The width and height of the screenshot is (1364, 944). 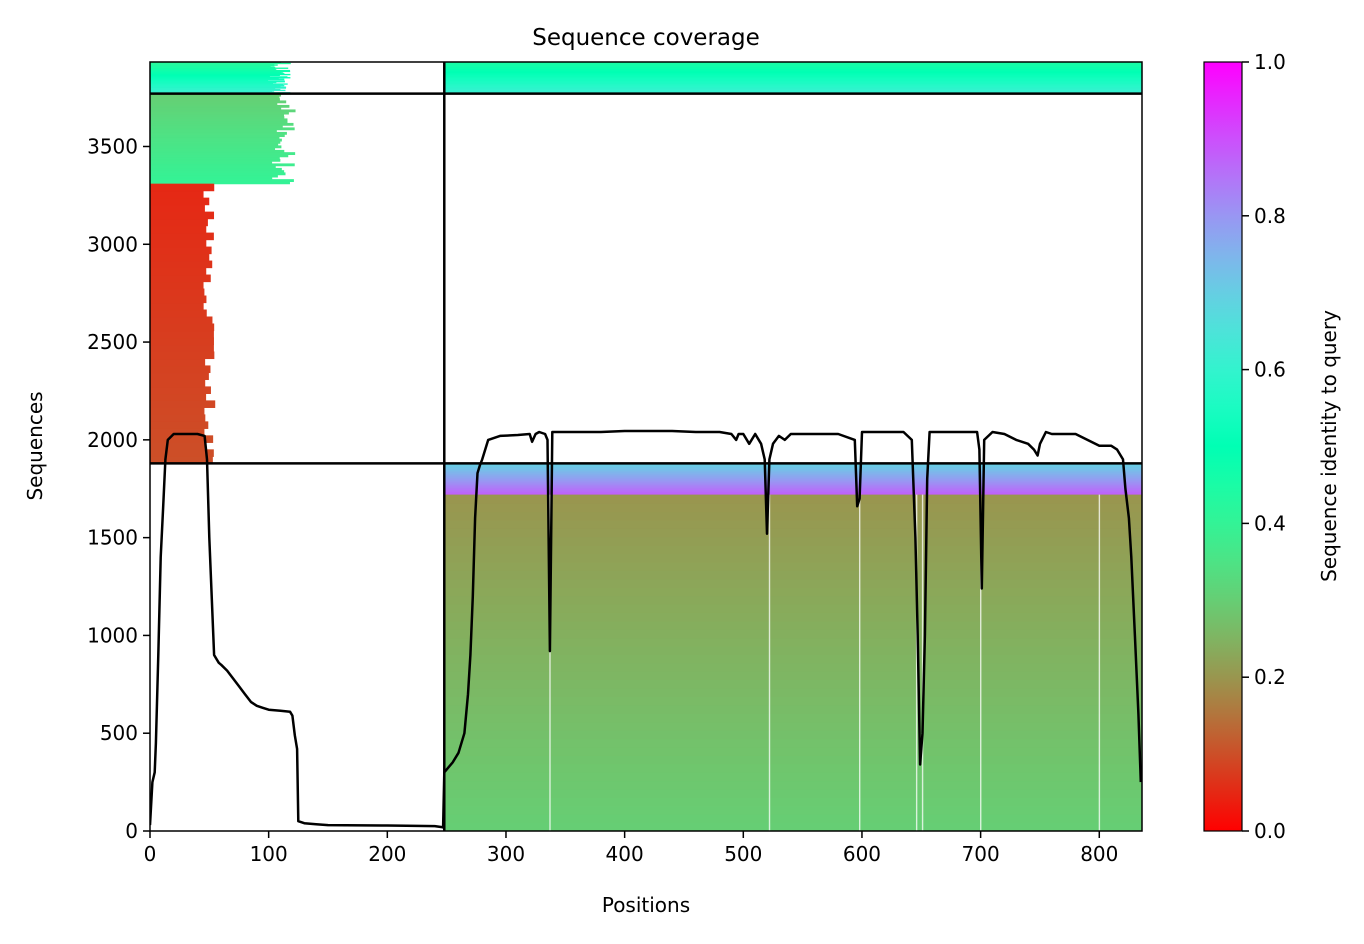 I want to click on x-tick-label: 0, so click(x=150, y=854).